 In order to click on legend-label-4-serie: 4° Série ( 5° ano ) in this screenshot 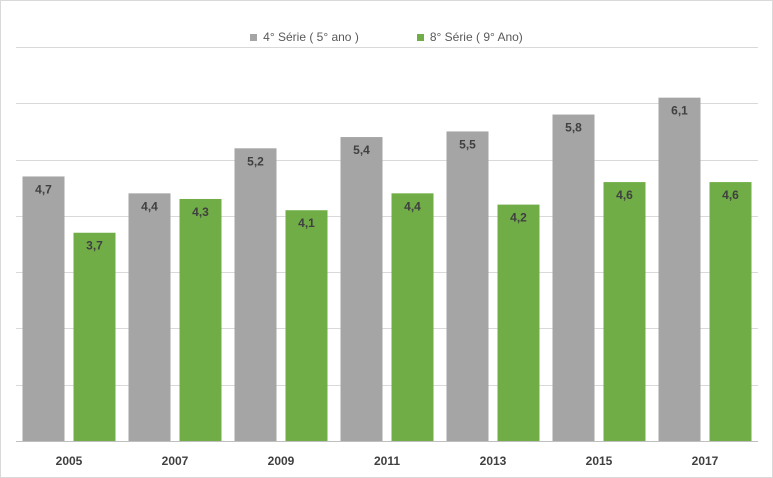, I will do `click(311, 37)`.